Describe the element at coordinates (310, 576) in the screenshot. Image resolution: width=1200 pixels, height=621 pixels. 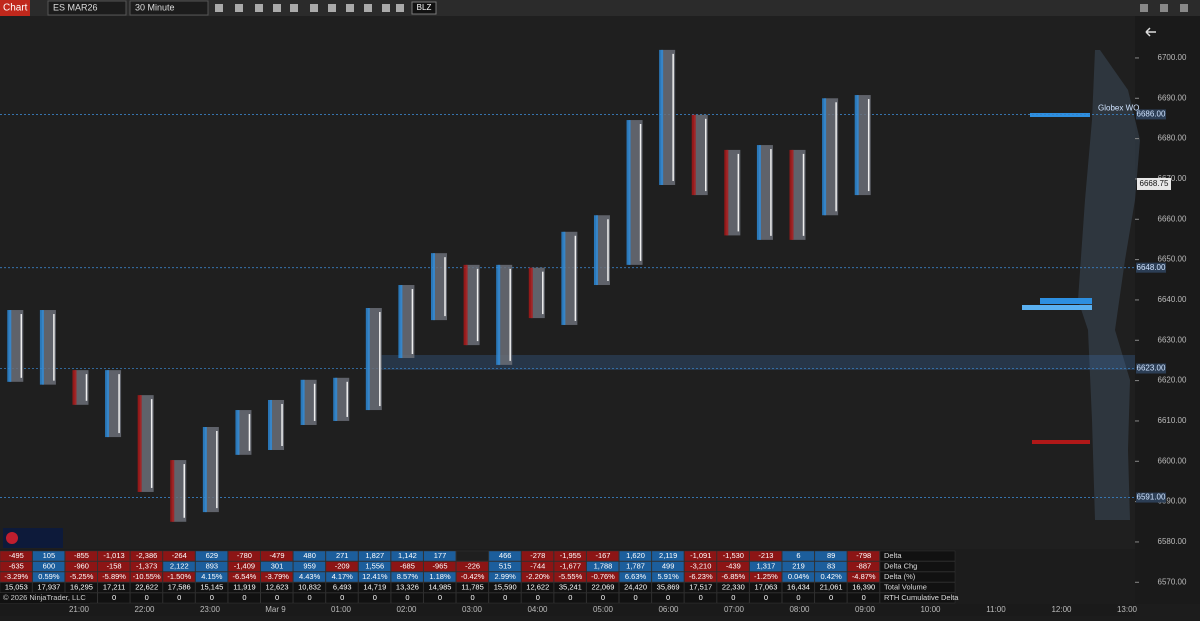
I see `stat-value: 4.43%` at that location.